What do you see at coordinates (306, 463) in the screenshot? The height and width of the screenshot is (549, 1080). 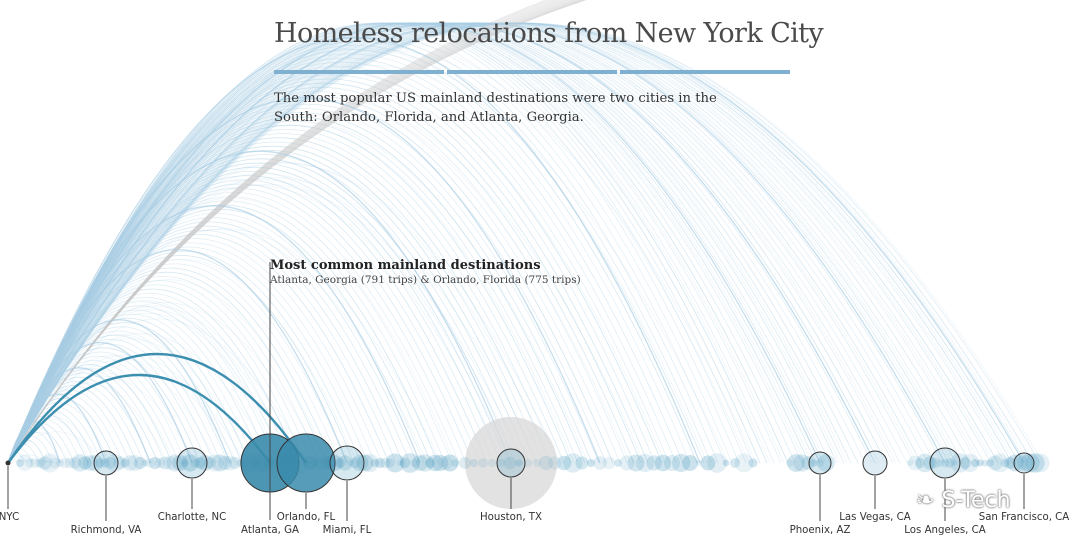 I see `bubble-orlando` at bounding box center [306, 463].